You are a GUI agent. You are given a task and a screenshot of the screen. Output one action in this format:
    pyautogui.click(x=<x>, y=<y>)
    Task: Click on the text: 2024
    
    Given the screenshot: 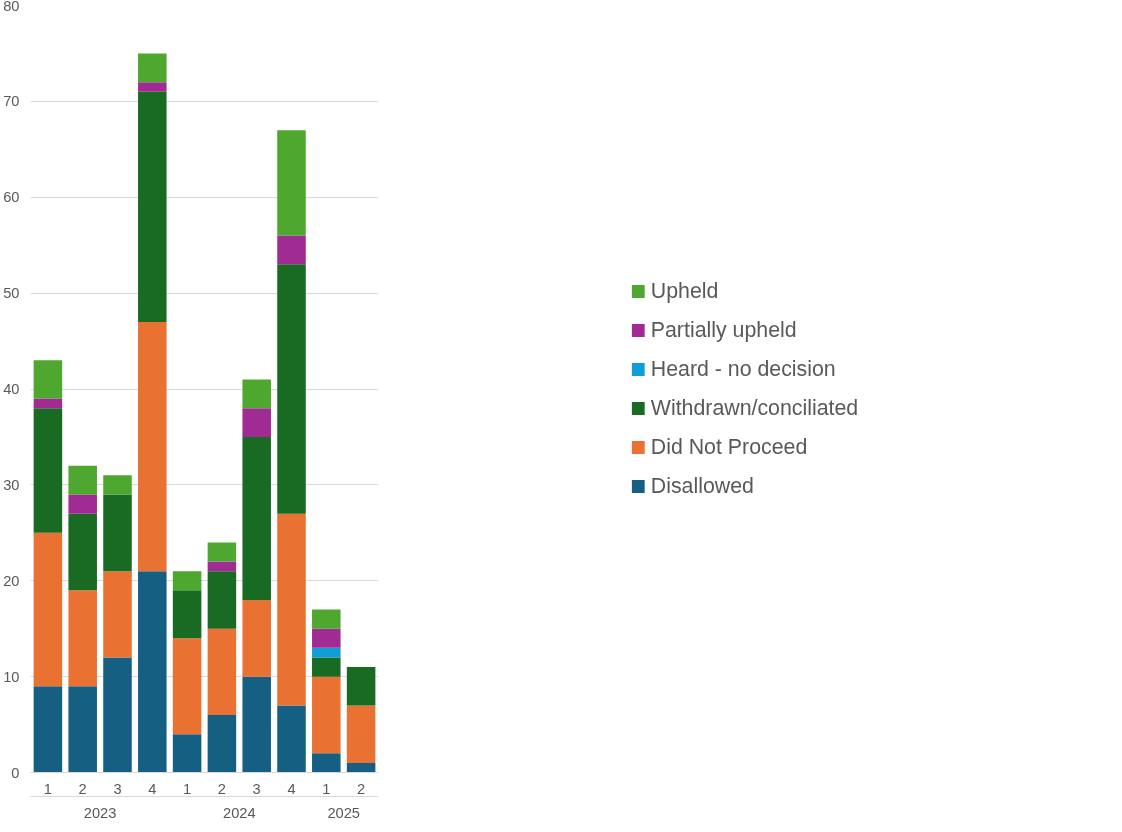 What is the action you would take?
    pyautogui.click(x=239, y=812)
    